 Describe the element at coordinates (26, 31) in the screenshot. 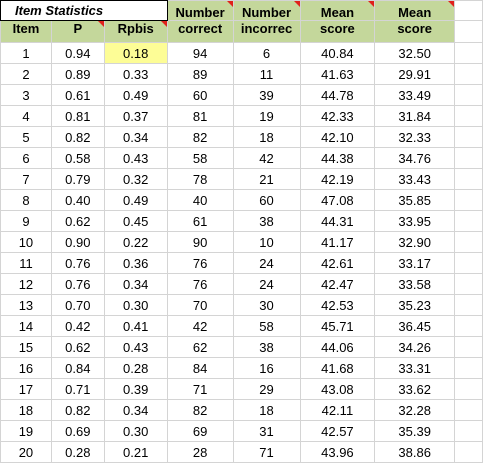

I see `header-cell-item: Item` at that location.